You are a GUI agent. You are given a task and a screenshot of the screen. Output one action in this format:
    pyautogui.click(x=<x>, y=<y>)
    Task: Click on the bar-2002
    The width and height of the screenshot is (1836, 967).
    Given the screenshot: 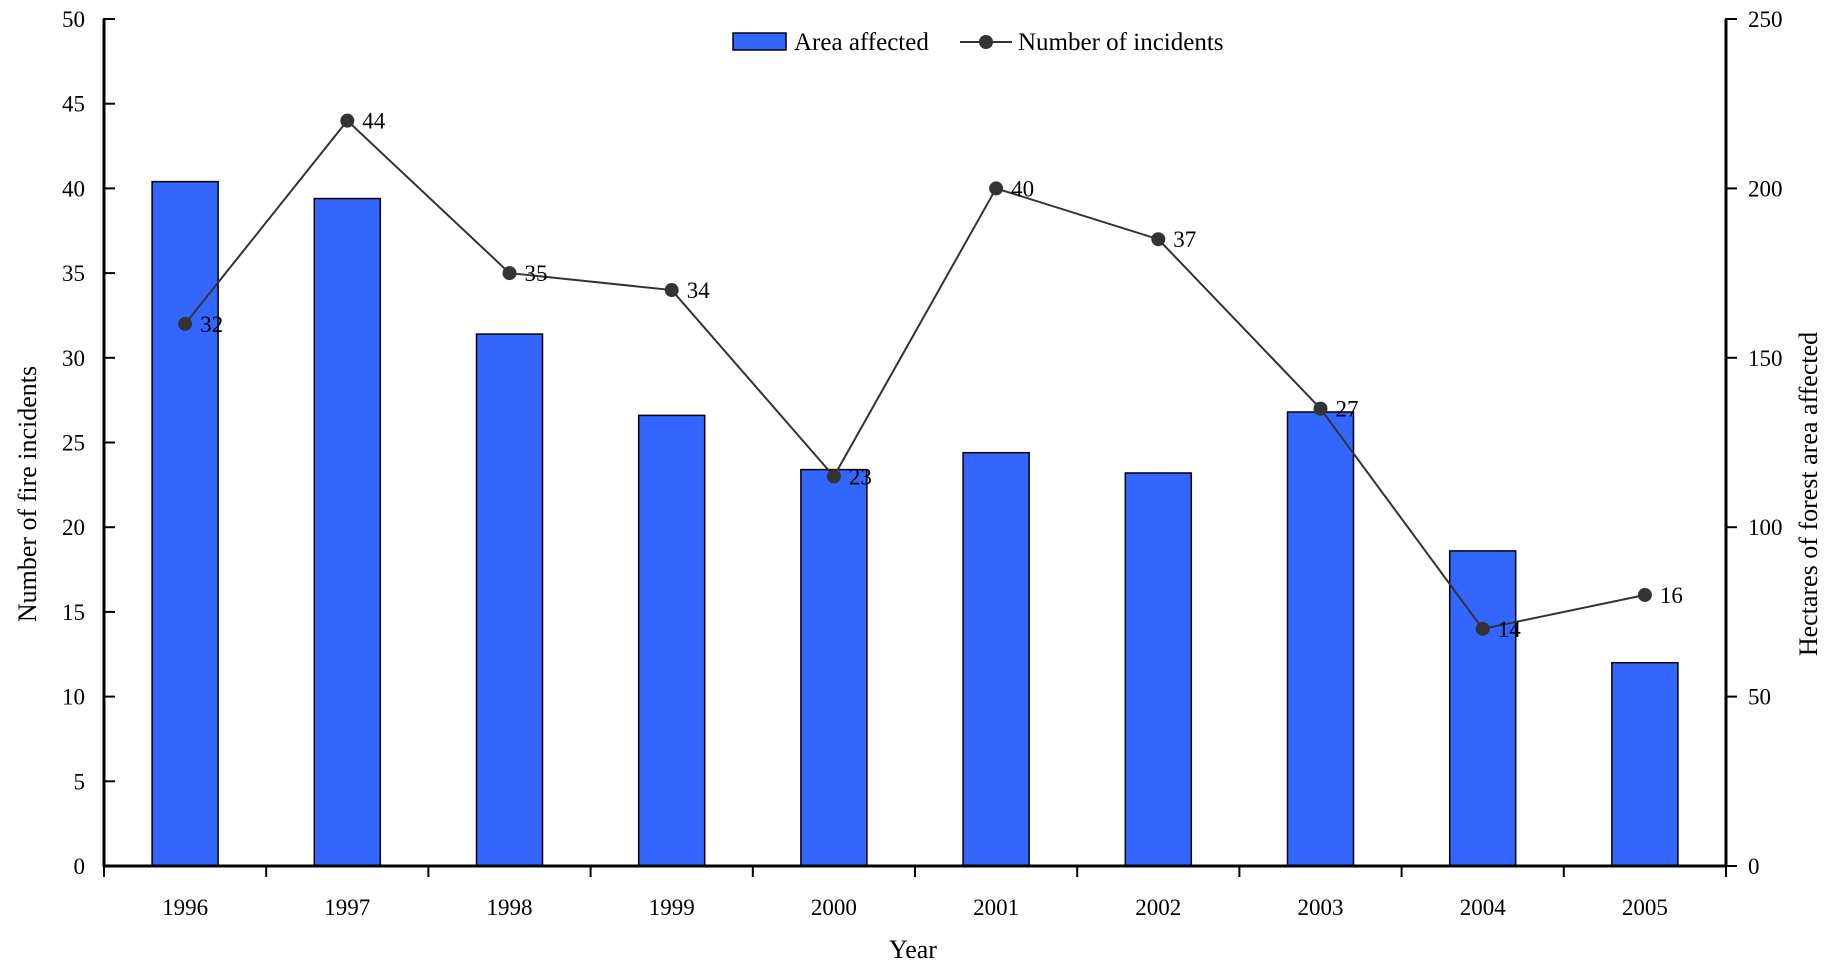 What is the action you would take?
    pyautogui.click(x=1158, y=669)
    